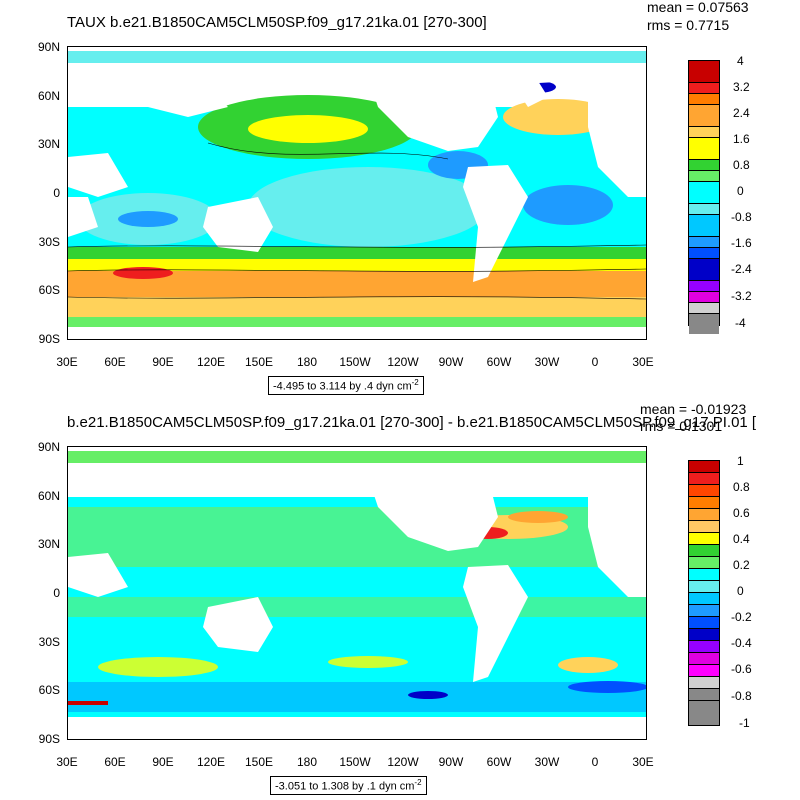  What do you see at coordinates (355, 762) in the screenshot?
I see `bottom-lon-label: 150W` at bounding box center [355, 762].